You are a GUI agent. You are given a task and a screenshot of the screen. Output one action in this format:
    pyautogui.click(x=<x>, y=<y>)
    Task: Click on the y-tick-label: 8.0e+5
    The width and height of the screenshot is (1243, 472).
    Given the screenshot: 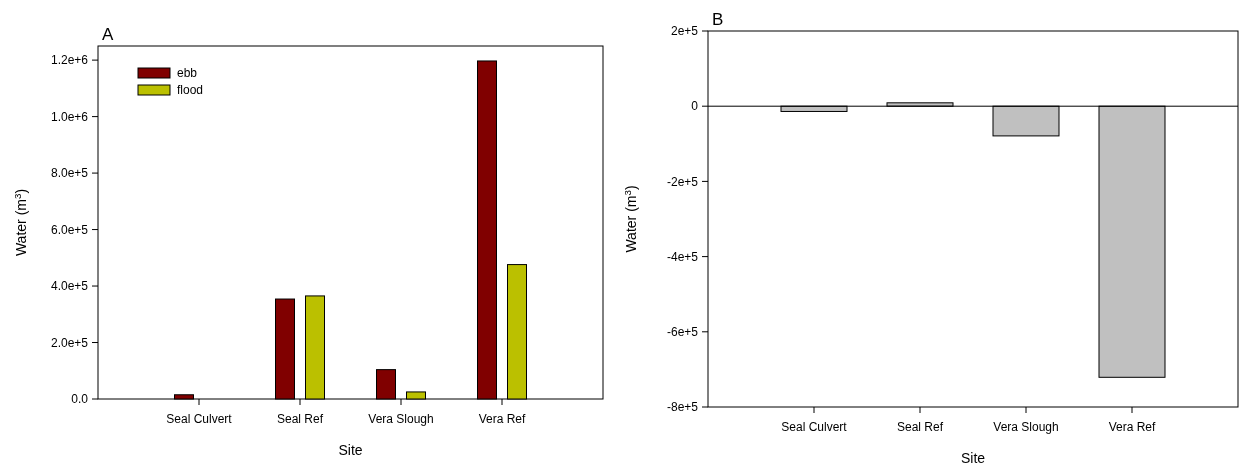 What is the action you would take?
    pyautogui.click(x=69, y=173)
    